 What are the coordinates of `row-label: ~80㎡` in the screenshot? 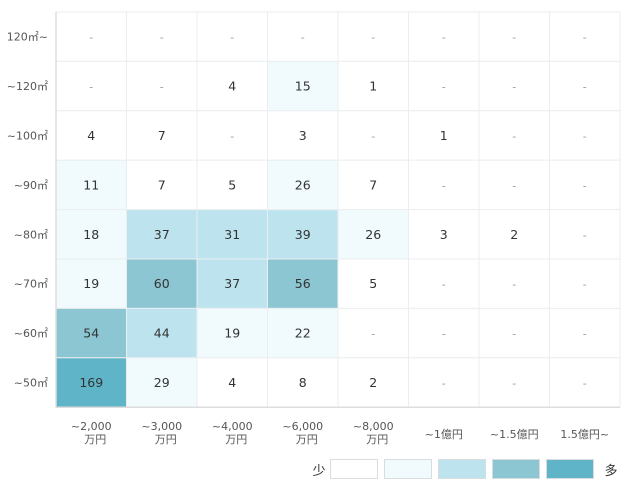 It's located at (31, 234).